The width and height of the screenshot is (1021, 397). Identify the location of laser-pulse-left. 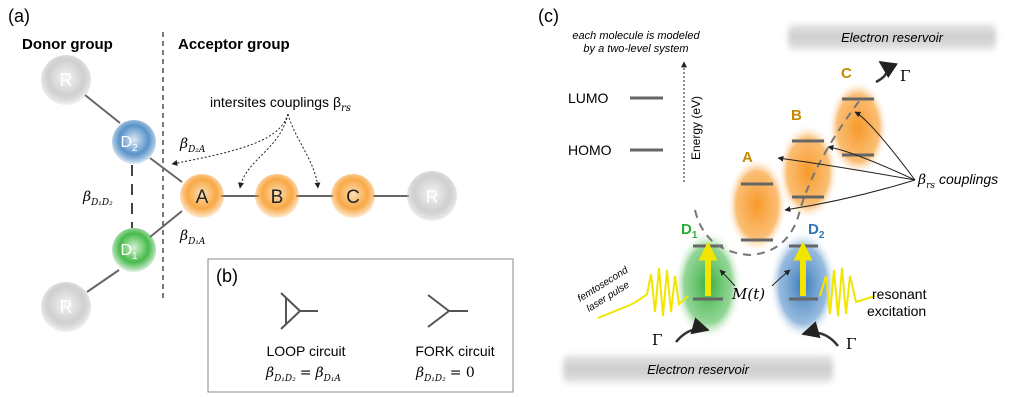
(643, 293).